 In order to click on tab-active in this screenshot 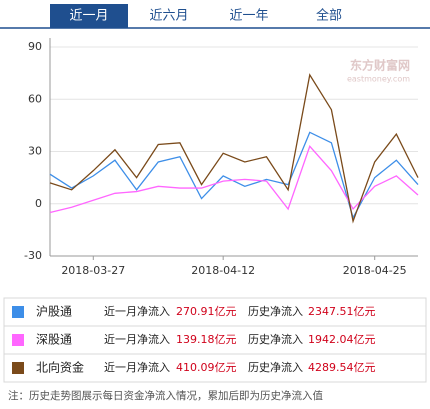, I will do `click(89, 16)`.